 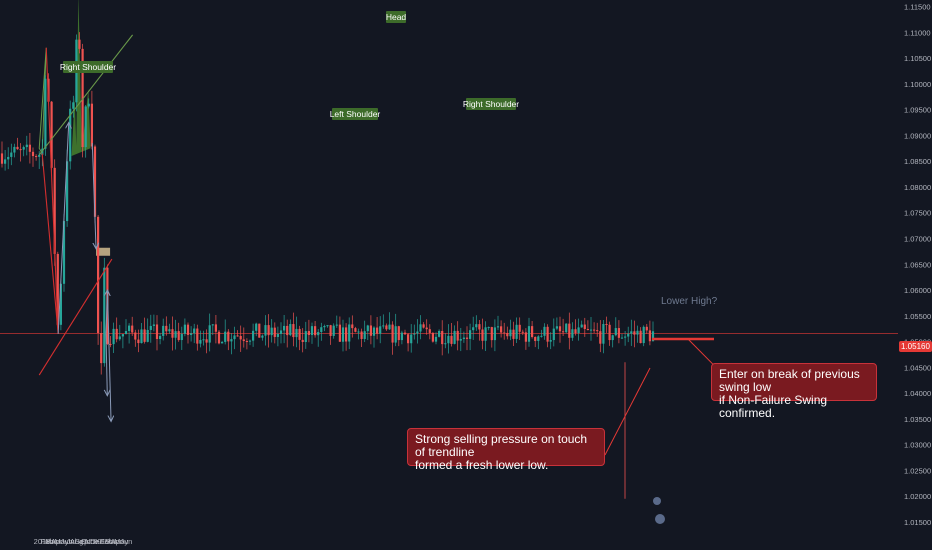 What do you see at coordinates (917, 316) in the screenshot?
I see `y-tick-label: 1.05500` at bounding box center [917, 316].